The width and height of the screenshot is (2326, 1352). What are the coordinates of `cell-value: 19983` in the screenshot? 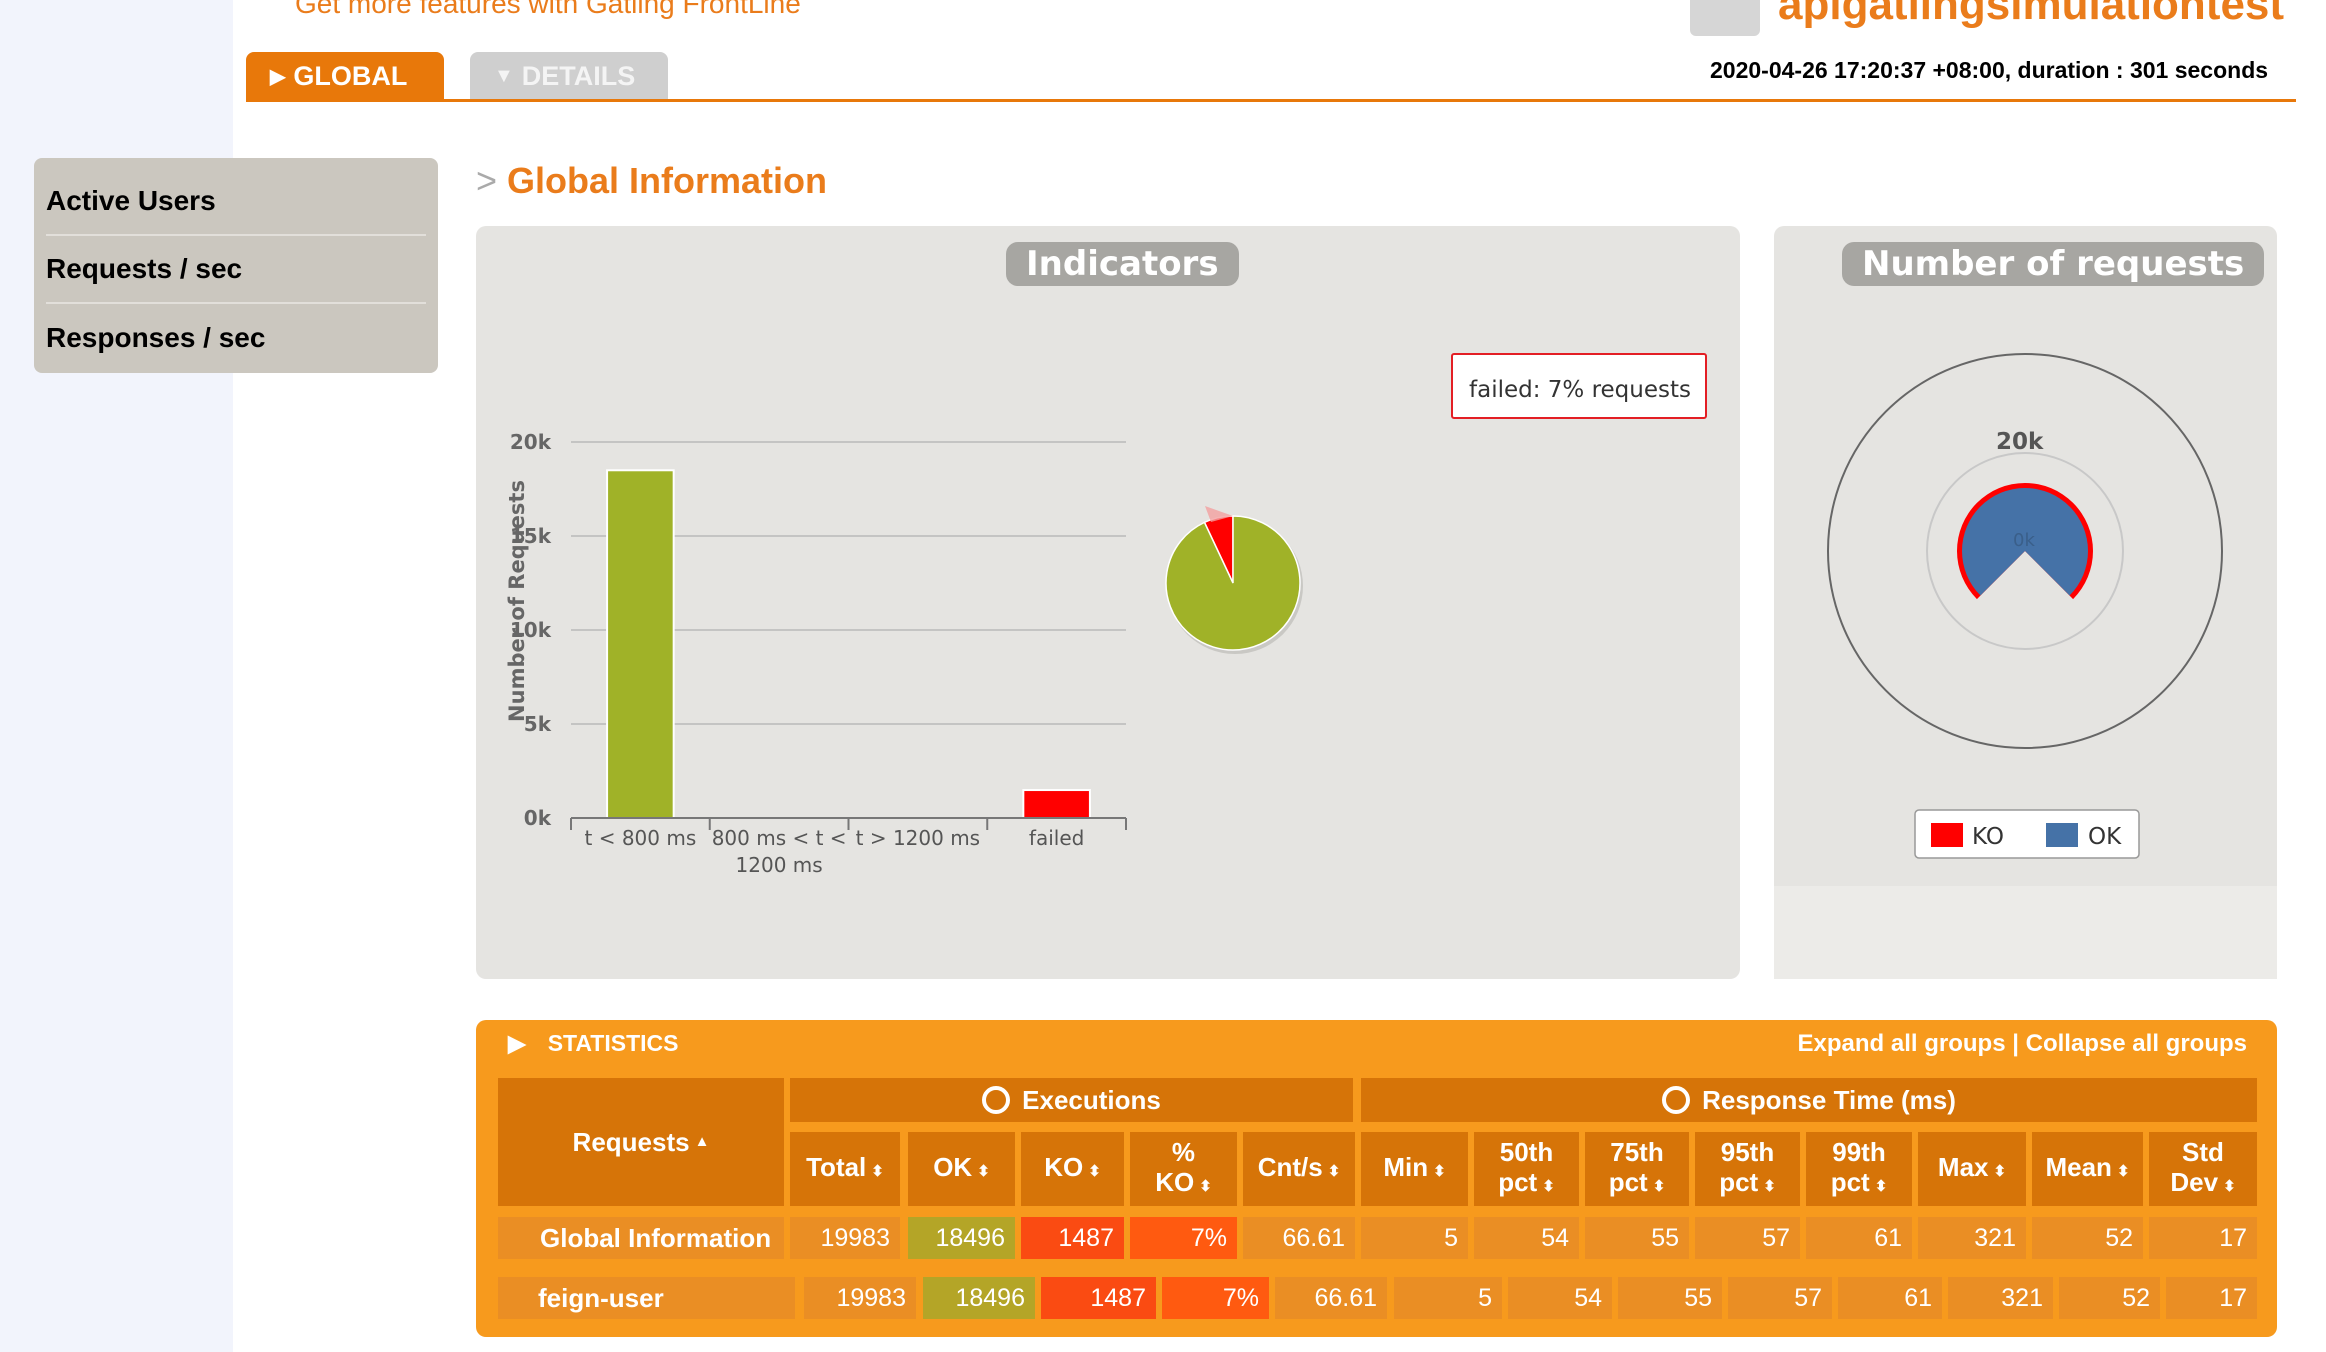 It's located at (855, 1238).